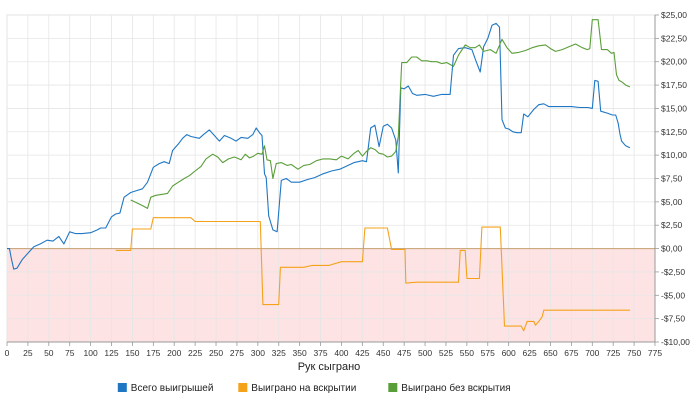  What do you see at coordinates (362, 353) in the screenshot?
I see `x-tick-label: 425` at bounding box center [362, 353].